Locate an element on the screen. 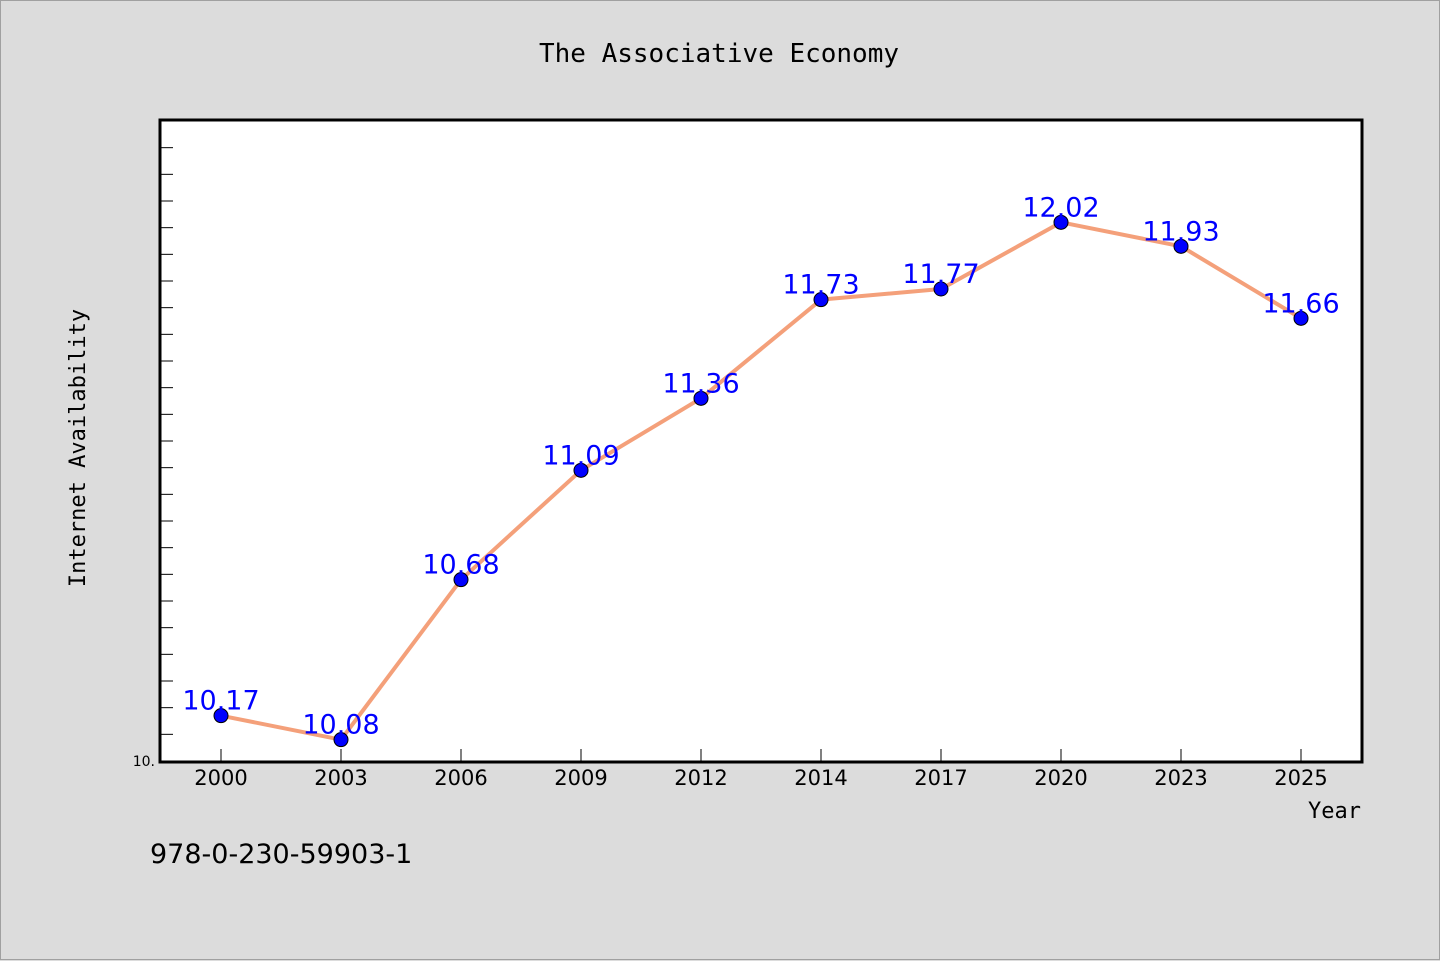 The width and height of the screenshot is (1440, 961). data-label: 11.93 is located at coordinates (1180, 231).